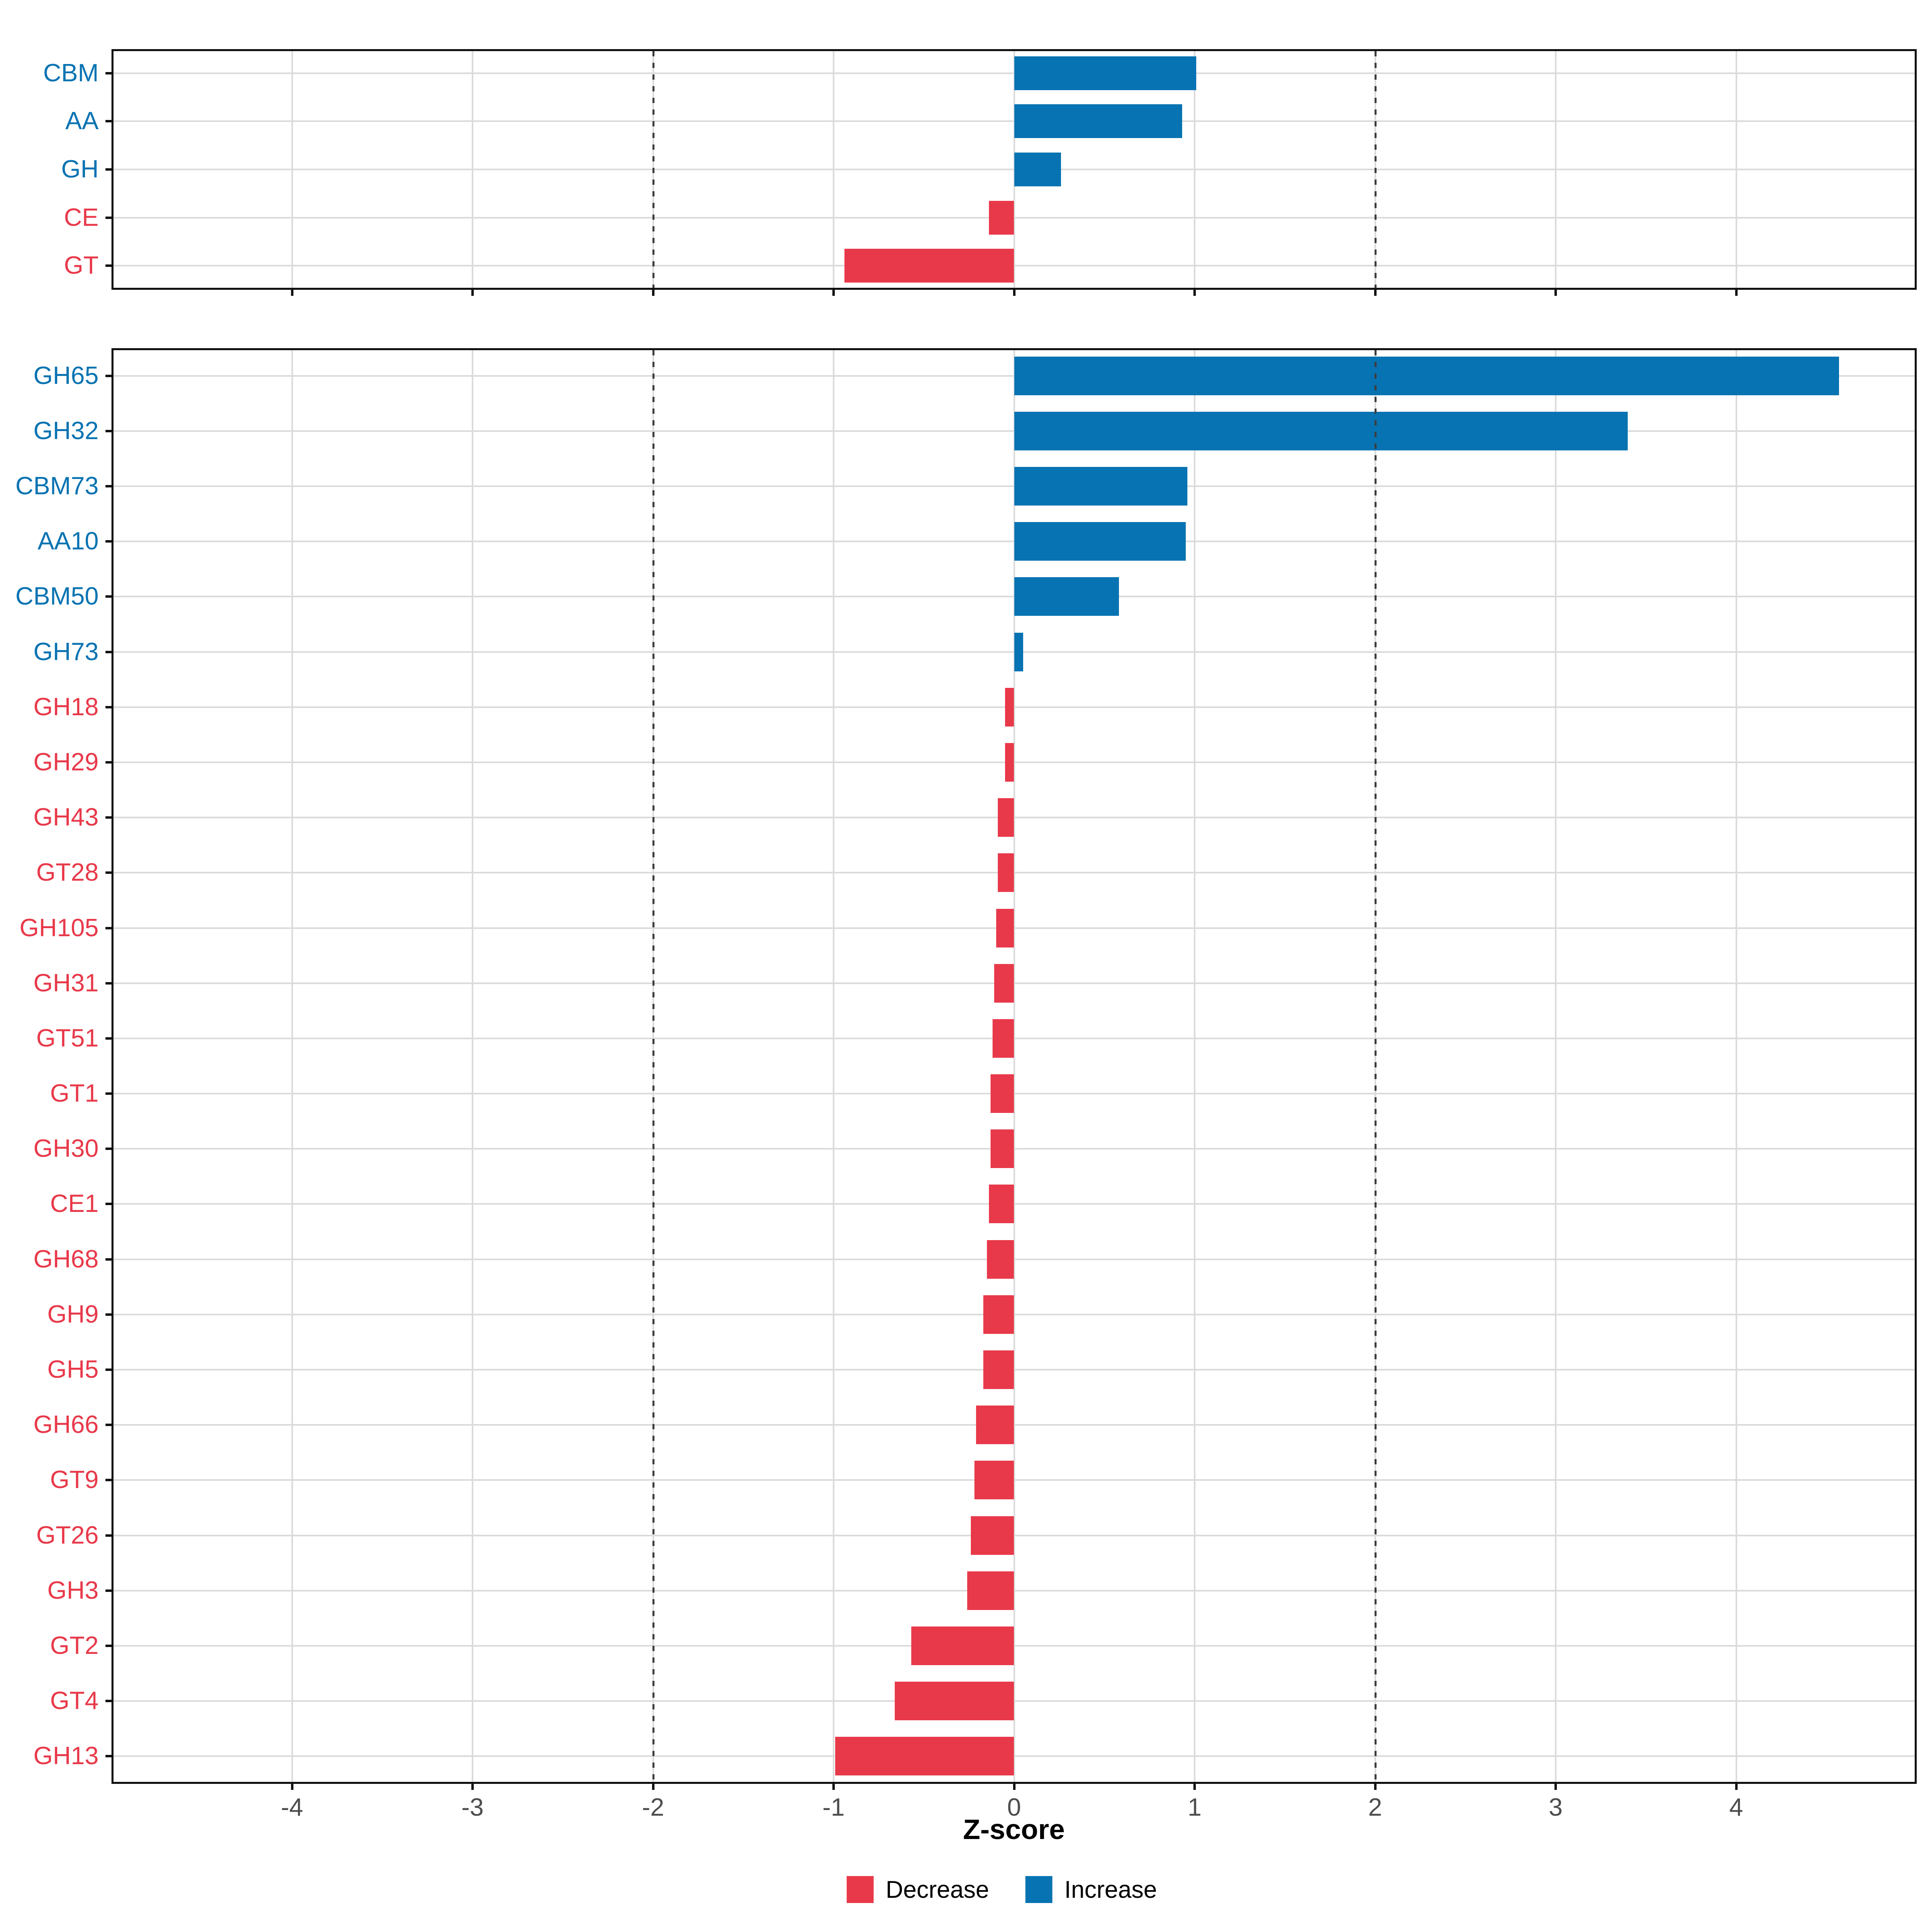 This screenshot has height=1932, width=1932. Describe the element at coordinates (80, 169) in the screenshot. I see `y-axis-label-gh: GH` at that location.